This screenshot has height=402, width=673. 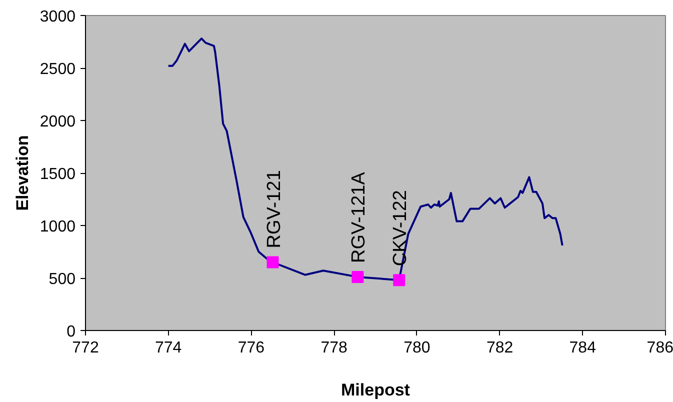 I want to click on annotation: RGV-121A, so click(x=359, y=217).